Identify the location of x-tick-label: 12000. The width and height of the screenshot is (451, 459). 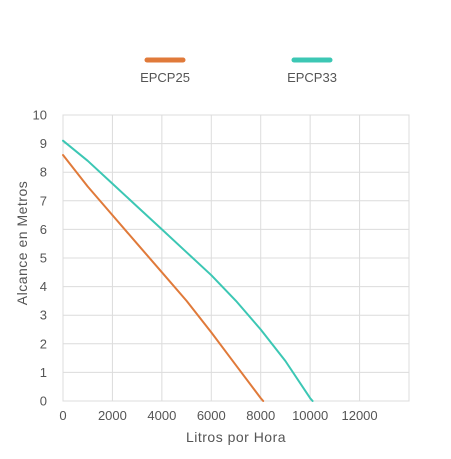
(359, 415).